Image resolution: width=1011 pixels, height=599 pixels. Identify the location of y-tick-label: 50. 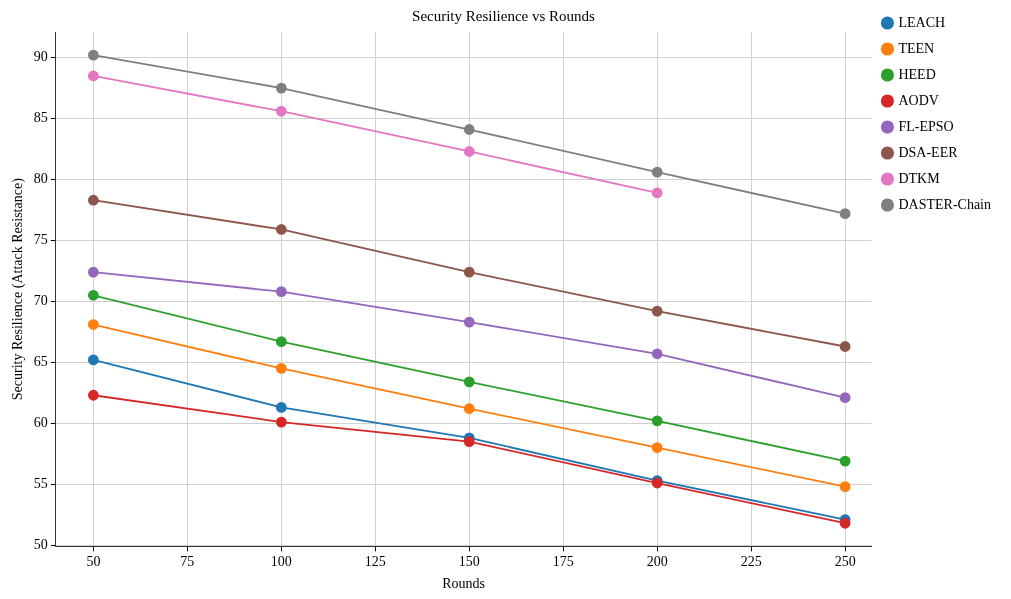
(40, 544).